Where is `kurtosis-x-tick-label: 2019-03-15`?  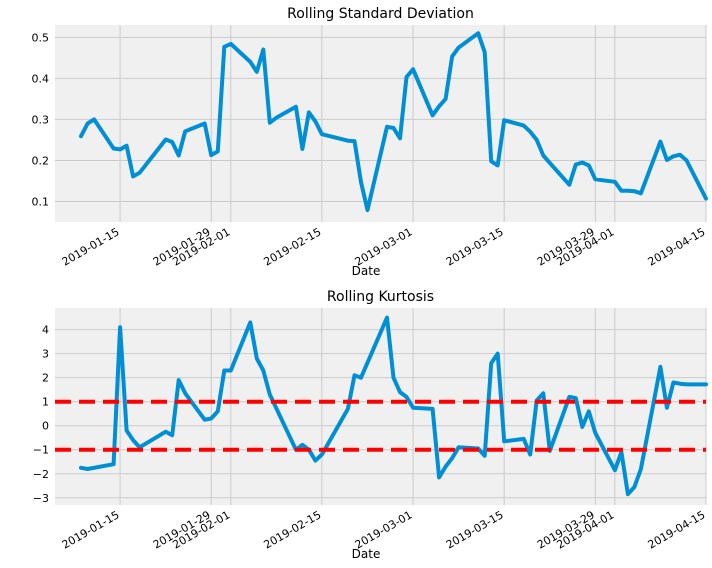 kurtosis-x-tick-label: 2019-03-15 is located at coordinates (475, 529).